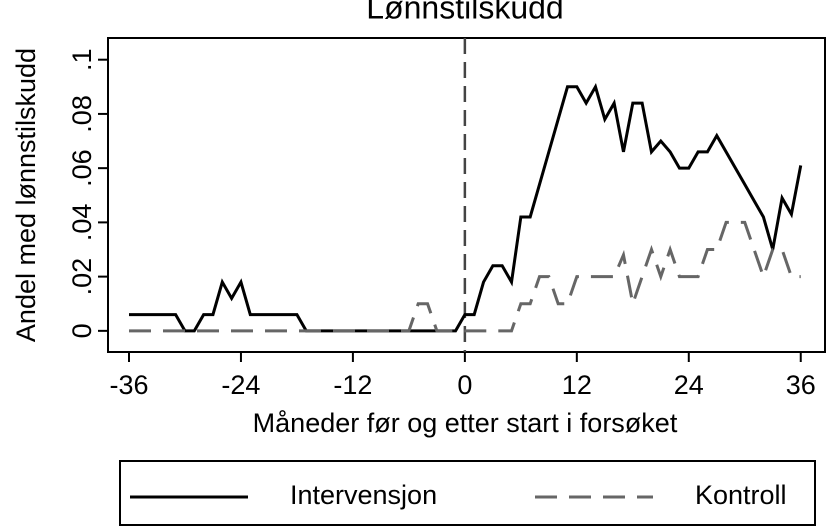 The width and height of the screenshot is (827, 527). I want to click on legend-label: Intervensjon, so click(363, 495).